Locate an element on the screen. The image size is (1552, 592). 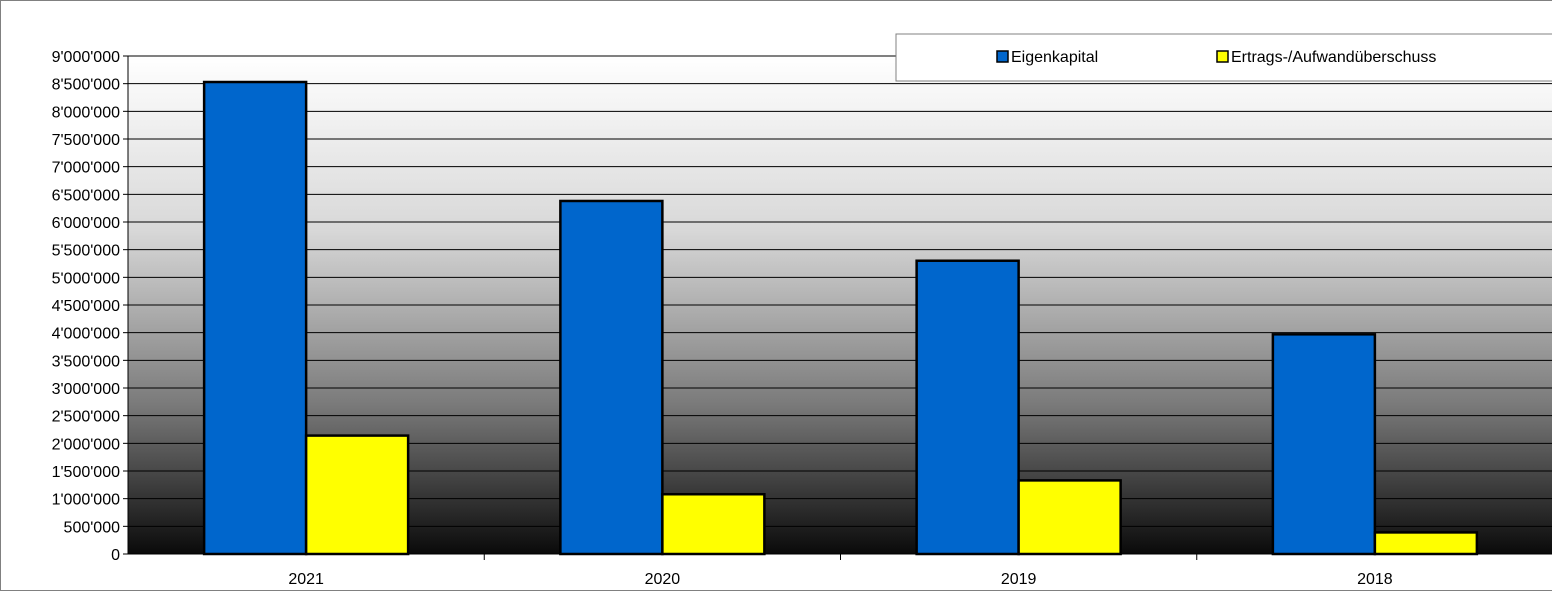
y-tick-label: 3'000'000 is located at coordinates (86, 389).